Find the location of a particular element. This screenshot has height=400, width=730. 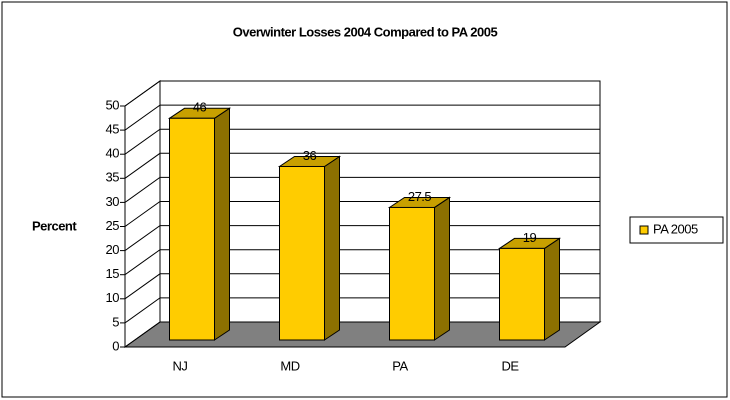

y-tick-label: 35 is located at coordinates (113, 177).